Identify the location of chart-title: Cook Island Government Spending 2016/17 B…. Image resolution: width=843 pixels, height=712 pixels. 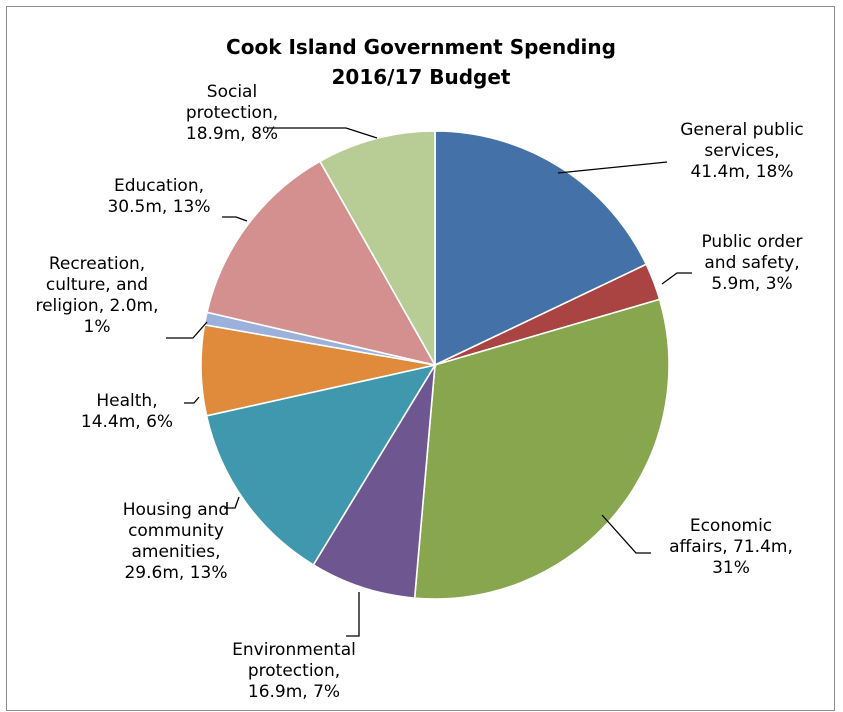
(421, 62).